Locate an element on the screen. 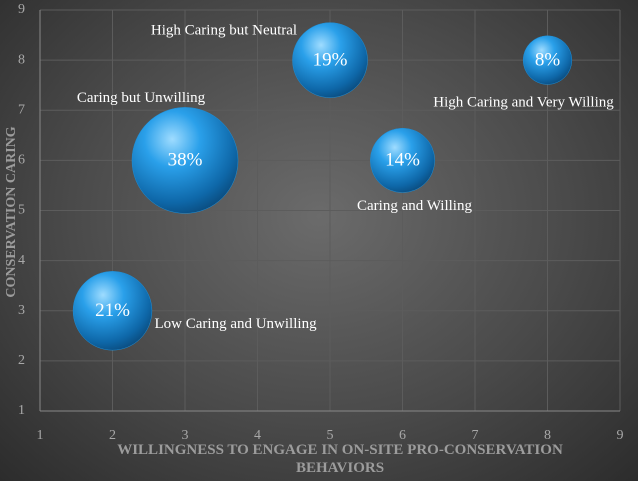 The height and width of the screenshot is (481, 638). value-label: 19% is located at coordinates (330, 59).